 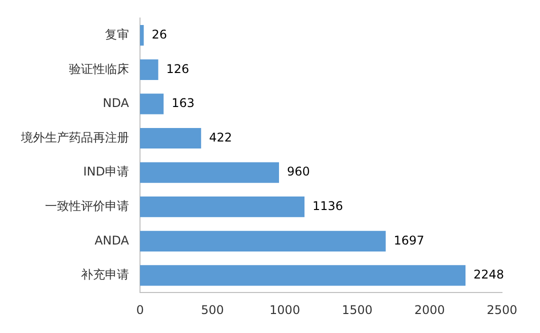 I want to click on y-tick-label: NDA, so click(x=116, y=103).